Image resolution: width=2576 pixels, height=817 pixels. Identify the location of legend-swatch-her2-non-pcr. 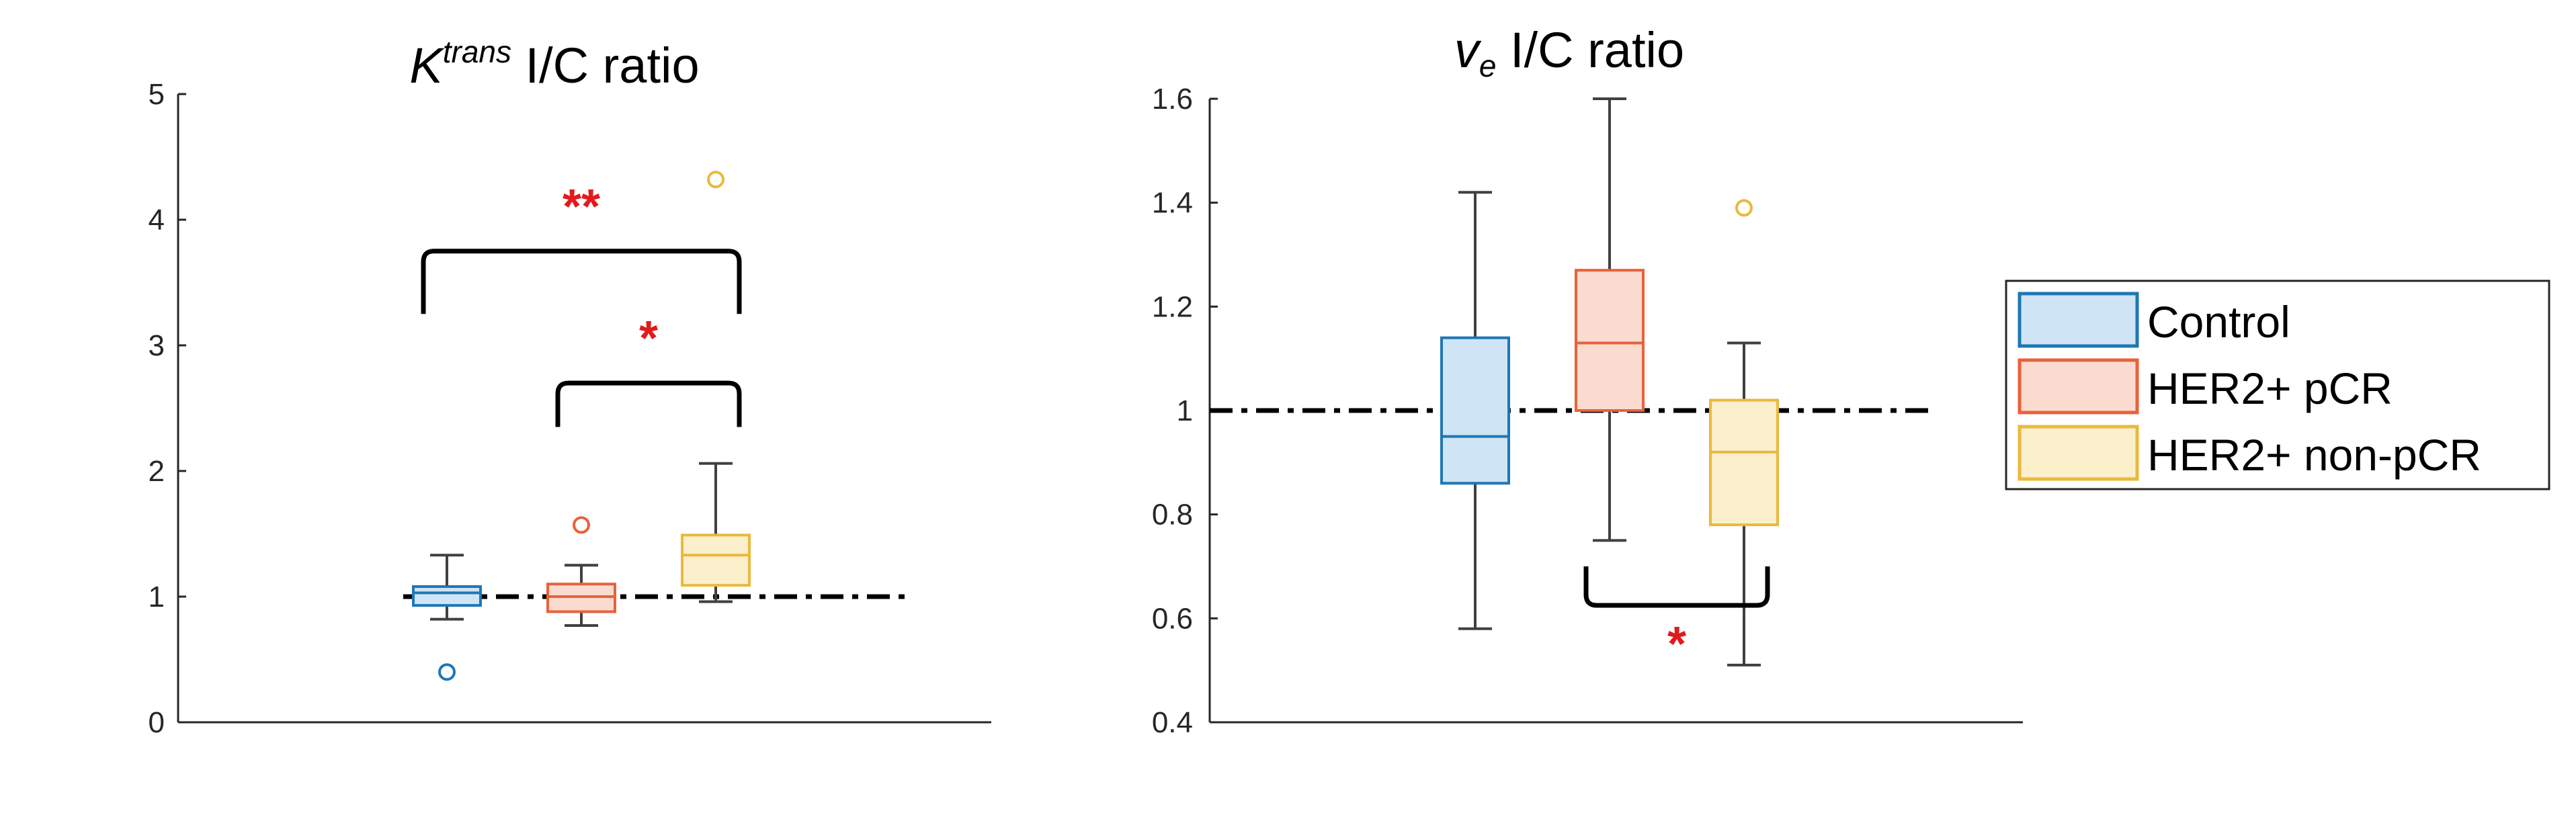
(2078, 453).